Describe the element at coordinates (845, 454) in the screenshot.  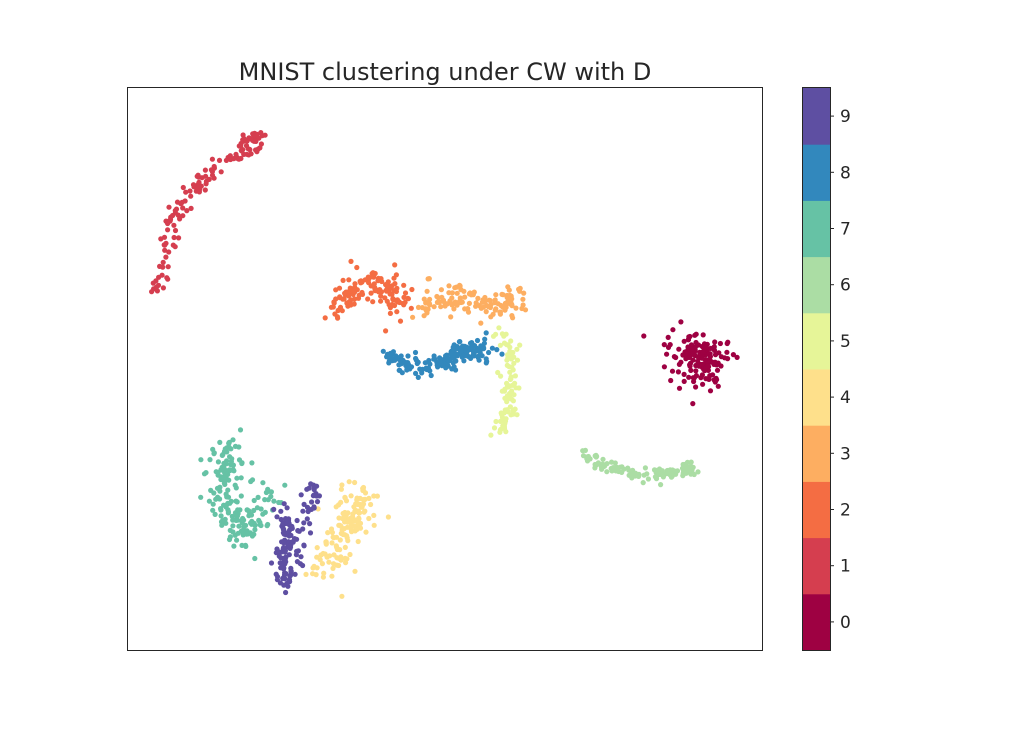
I see `colorbar-tick-label: 3` at that location.